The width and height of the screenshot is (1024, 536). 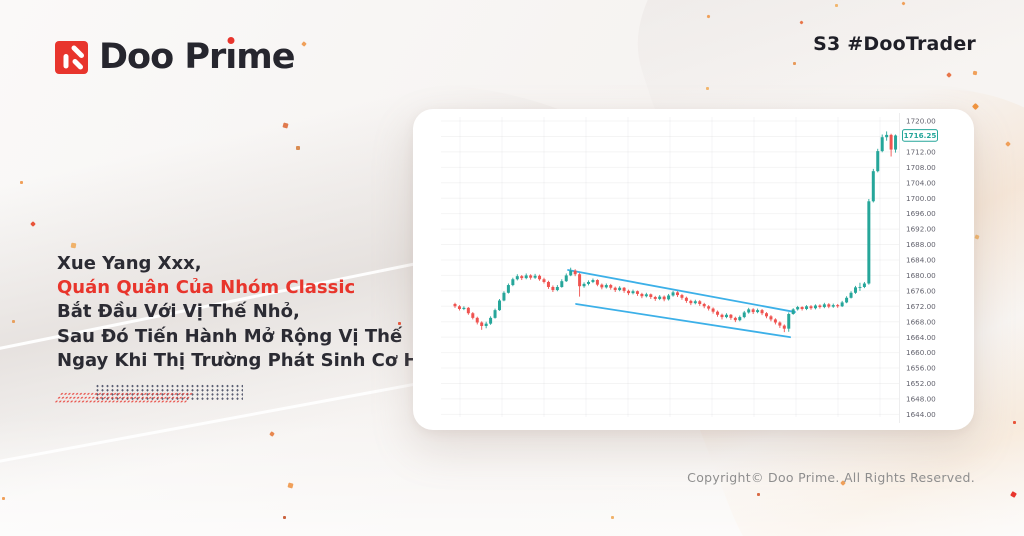 I want to click on price-axis-label: 1712.00, so click(x=921, y=151).